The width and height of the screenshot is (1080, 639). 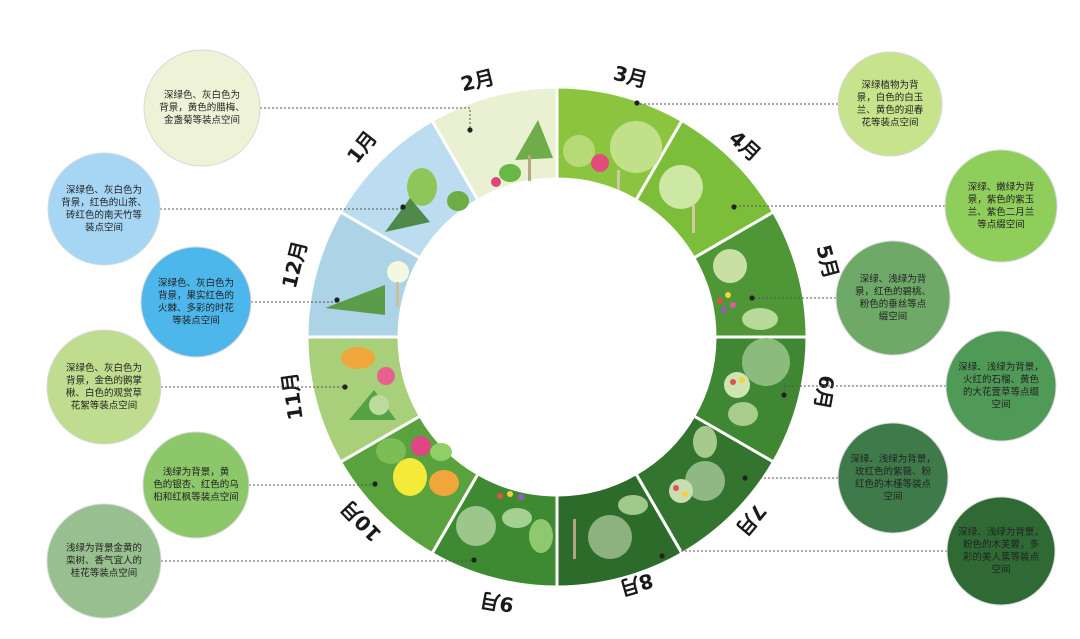 What do you see at coordinates (893, 471) in the screenshot?
I see `note-line: 玫红色的紫薇、粉` at bounding box center [893, 471].